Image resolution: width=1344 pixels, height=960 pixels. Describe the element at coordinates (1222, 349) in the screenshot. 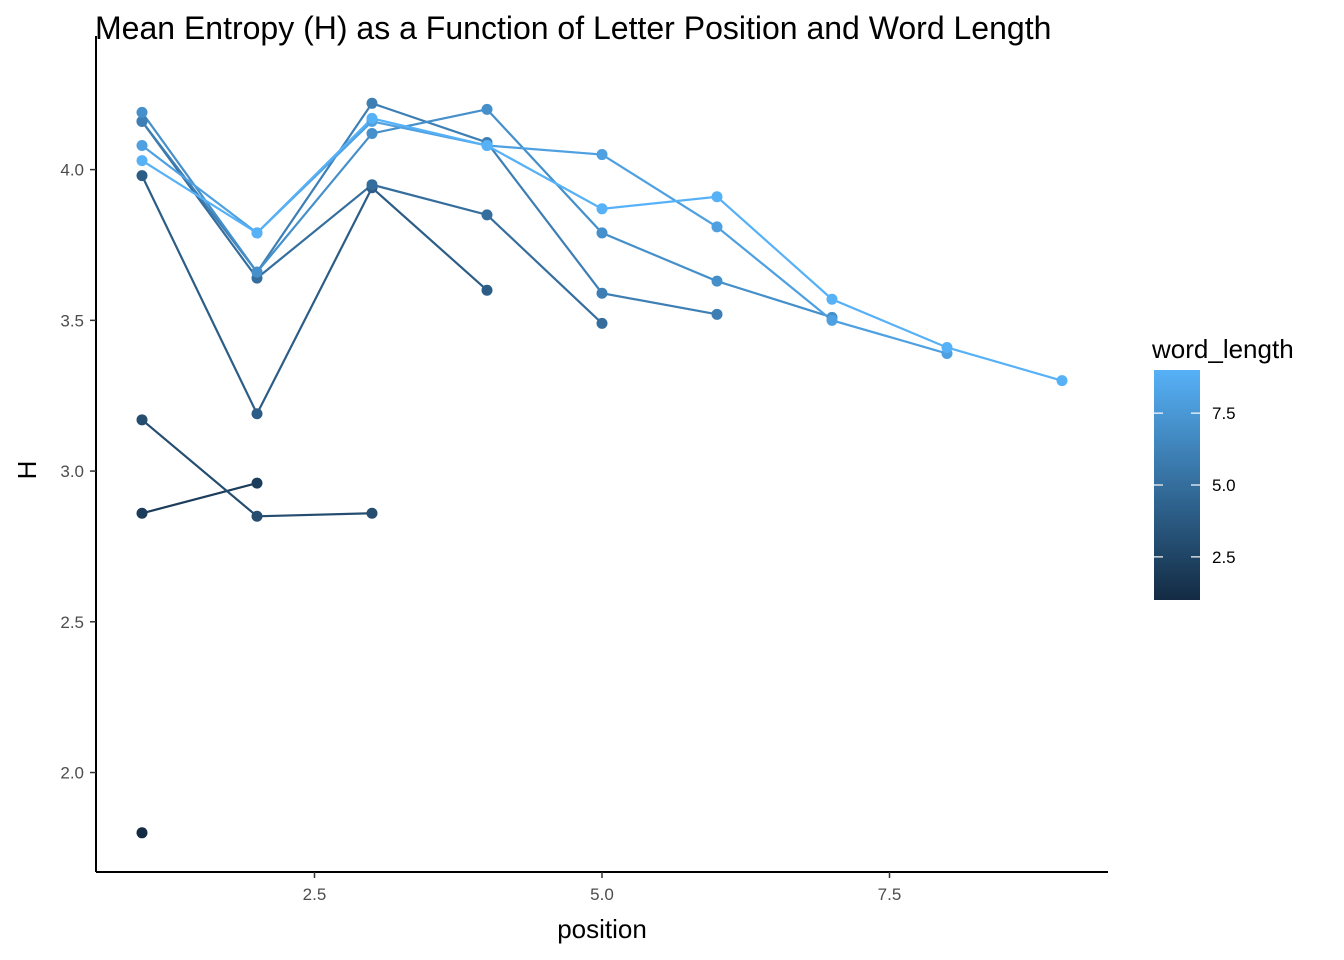

I see `legend-title: word_length` at that location.